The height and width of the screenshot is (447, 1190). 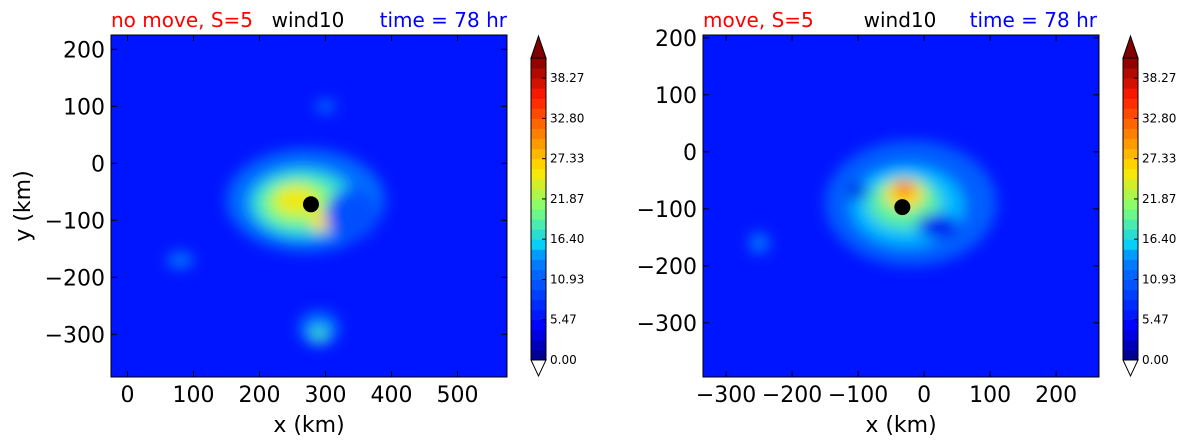 What do you see at coordinates (326, 395) in the screenshot?
I see `x-tick-label: 300` at bounding box center [326, 395].